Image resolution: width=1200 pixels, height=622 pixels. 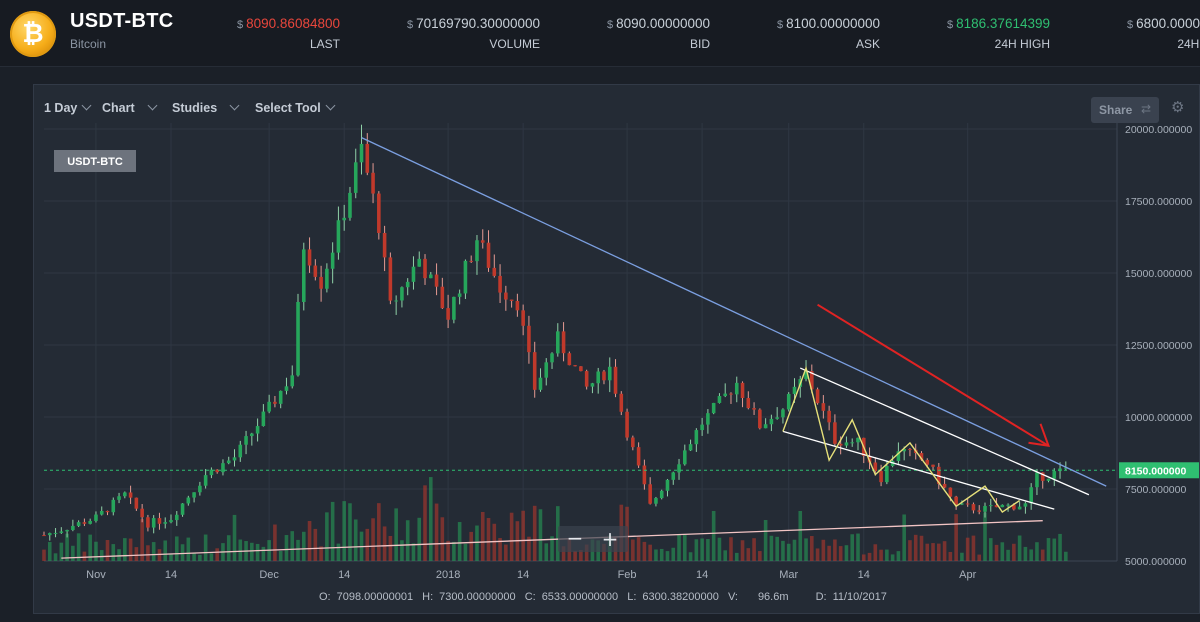 What do you see at coordinates (86, 105) in the screenshot?
I see `chevron-down-icon` at bounding box center [86, 105].